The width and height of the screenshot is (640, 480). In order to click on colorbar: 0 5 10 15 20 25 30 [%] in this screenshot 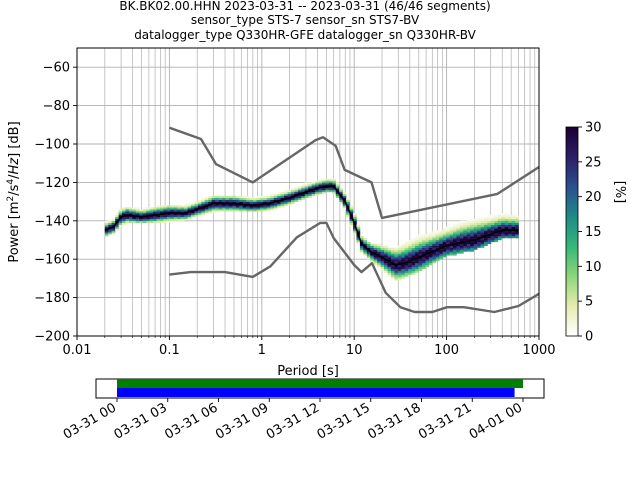, I will do `click(596, 233)`.